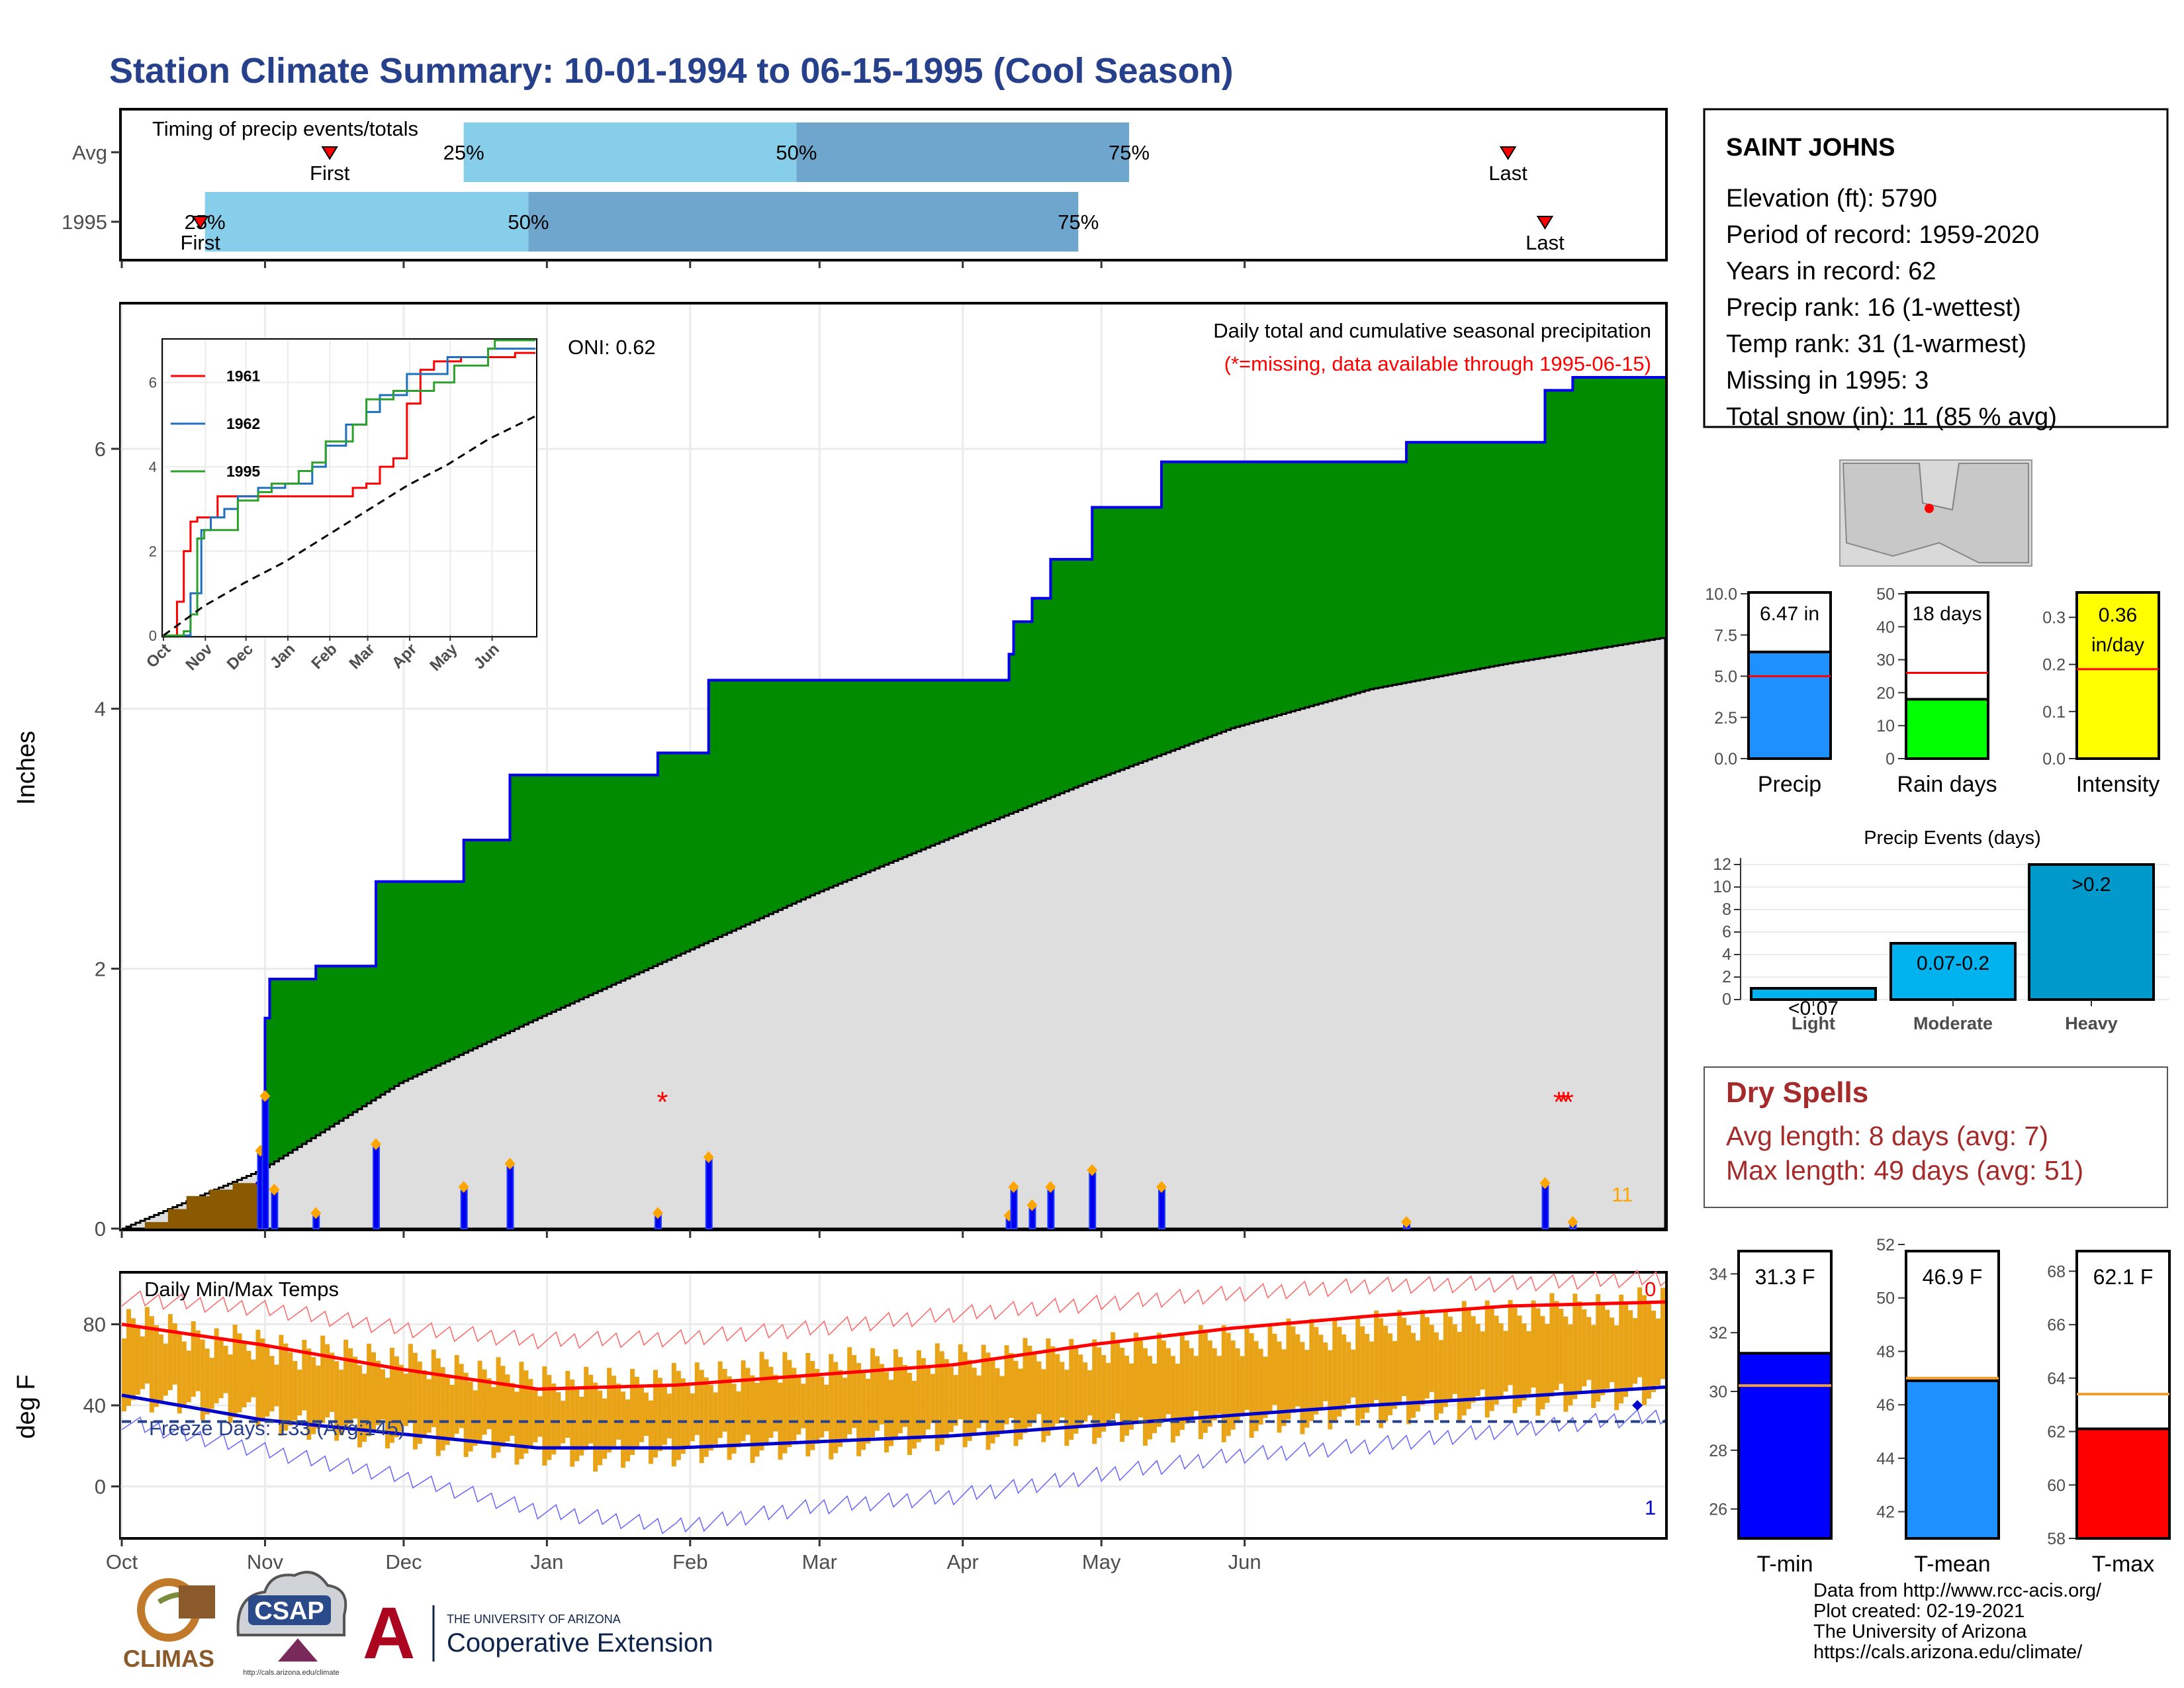  I want to click on early-season-area, so click(192, 1189).